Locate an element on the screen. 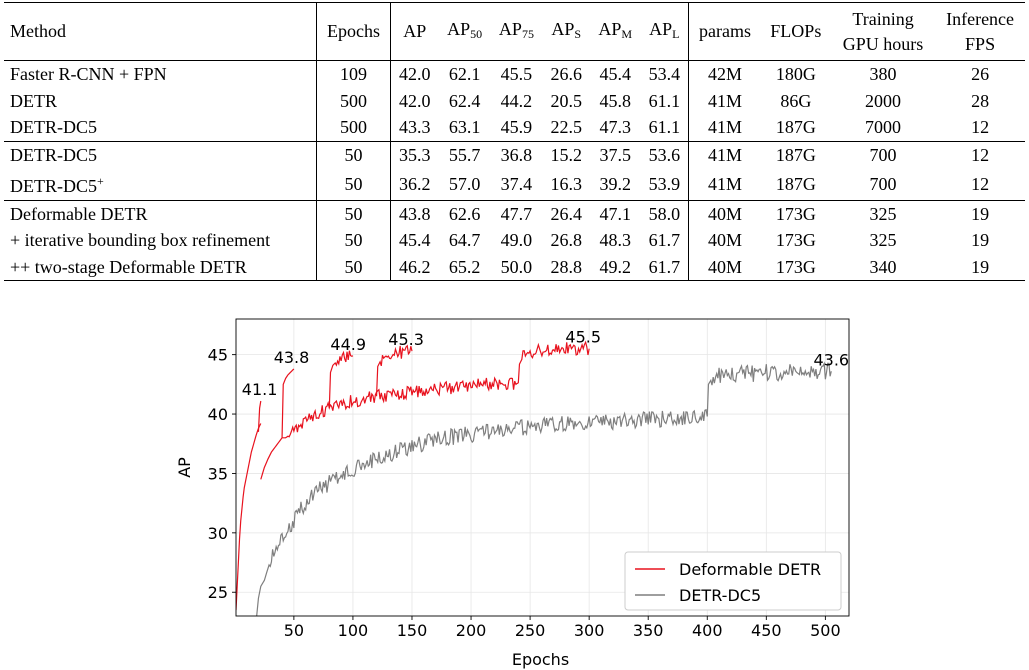 The width and height of the screenshot is (1029, 670). cell-ap50: 62.1 is located at coordinates (464, 74).